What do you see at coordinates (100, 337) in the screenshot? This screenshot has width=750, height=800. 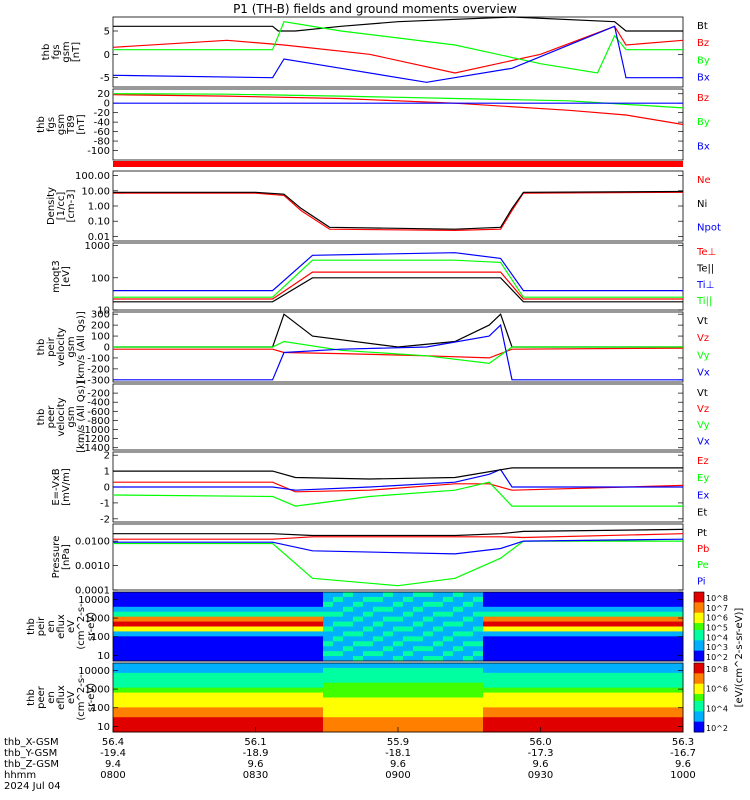 I see `y-tick-label: 100` at bounding box center [100, 337].